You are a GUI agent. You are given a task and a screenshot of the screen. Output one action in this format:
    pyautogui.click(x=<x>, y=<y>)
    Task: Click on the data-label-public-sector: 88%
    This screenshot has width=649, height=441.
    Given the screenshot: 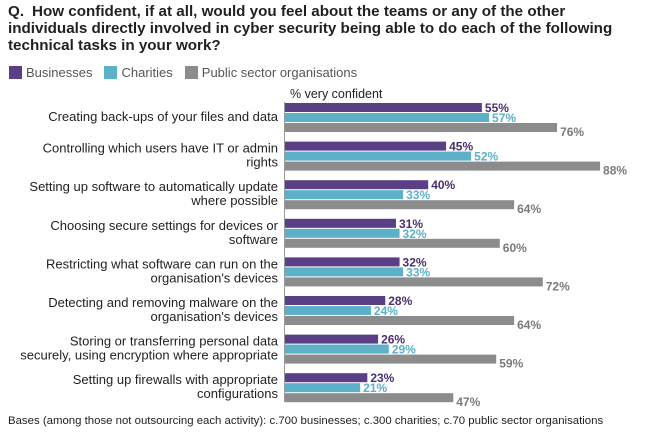 What is the action you would take?
    pyautogui.click(x=615, y=171)
    